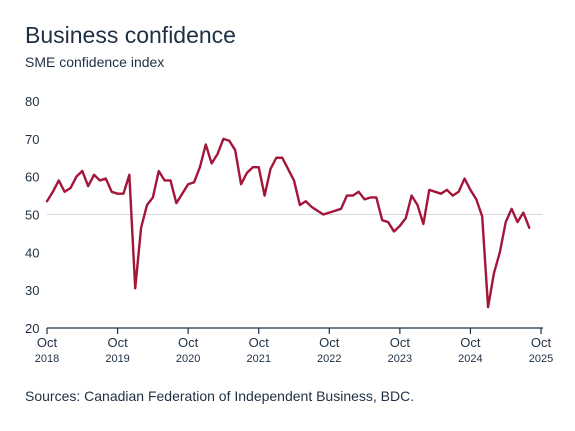  Describe the element at coordinates (258, 359) in the screenshot. I see `x-tick-year-label: 2021` at that location.